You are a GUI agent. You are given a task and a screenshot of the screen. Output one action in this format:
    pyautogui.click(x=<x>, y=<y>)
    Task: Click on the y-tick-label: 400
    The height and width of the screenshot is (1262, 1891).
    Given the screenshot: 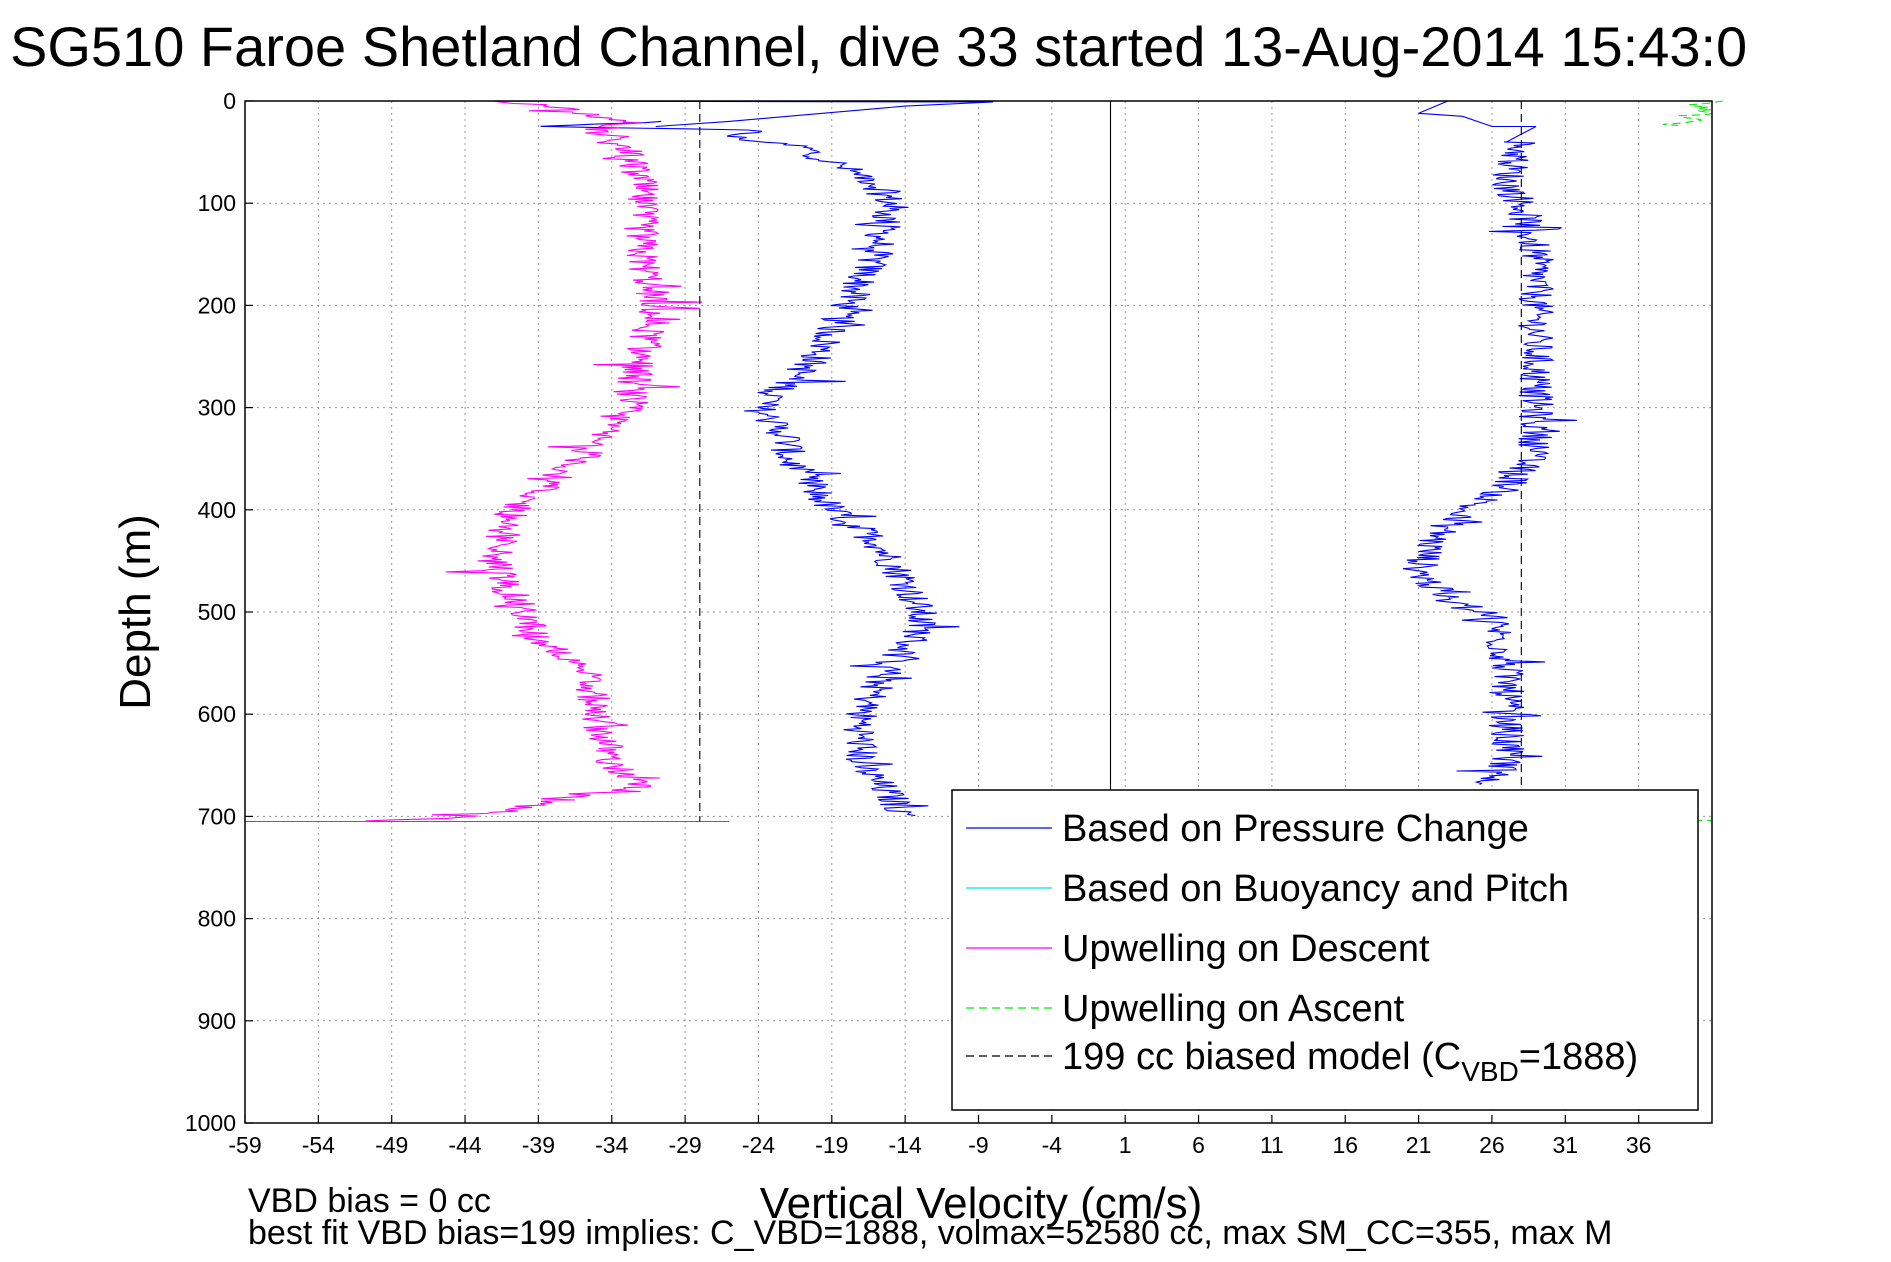 What is the action you would take?
    pyautogui.click(x=217, y=510)
    